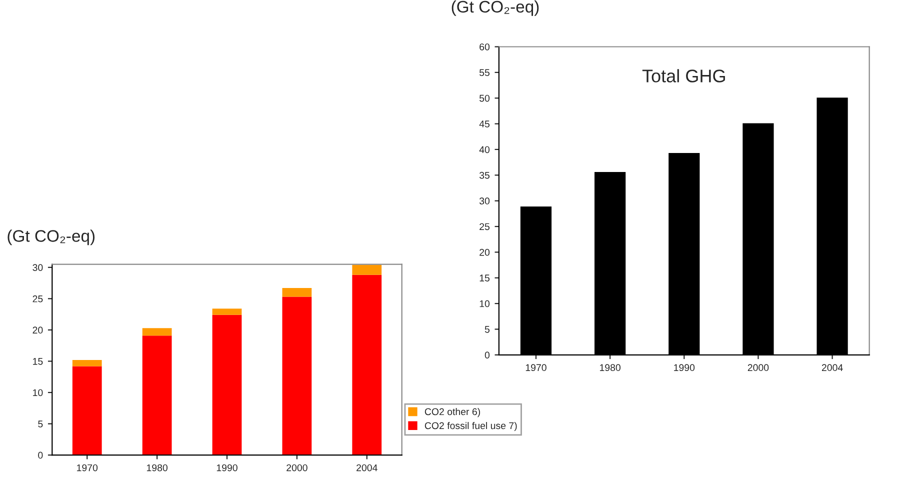 The image size is (899, 477). I want to click on legend-label: CO2 fossil fuel use 7), so click(470, 427).